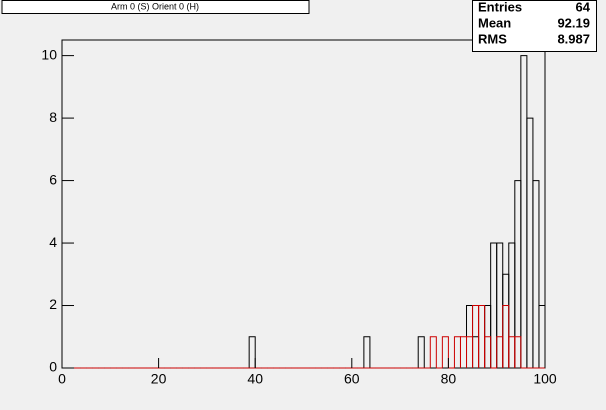 The height and width of the screenshot is (410, 606). I want to click on x-tick-label: 0, so click(62, 379).